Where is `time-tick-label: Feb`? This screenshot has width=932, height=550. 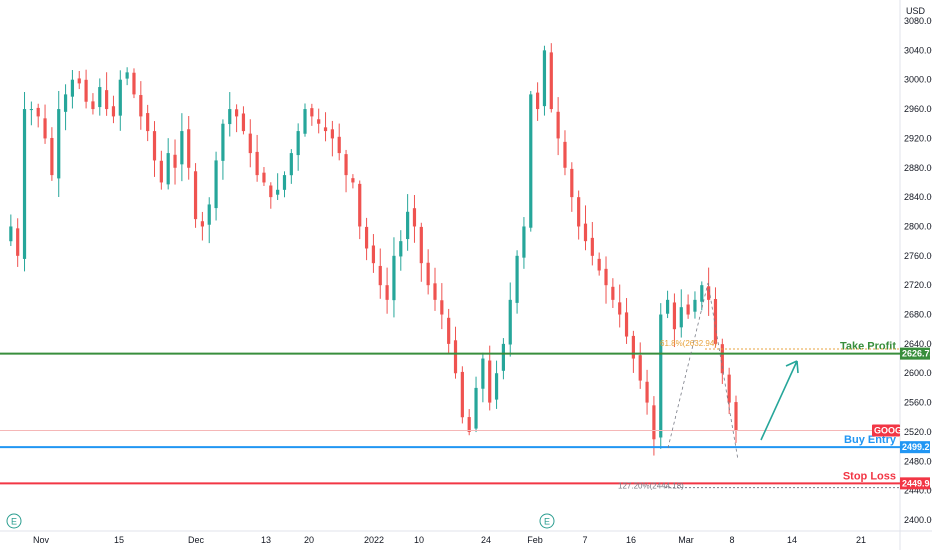 time-tick-label: Feb is located at coordinates (535, 540).